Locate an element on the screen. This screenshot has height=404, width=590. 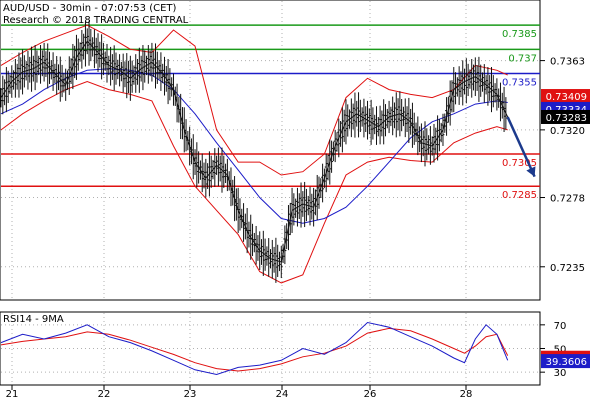
rsi-line is located at coordinates (254, 348).